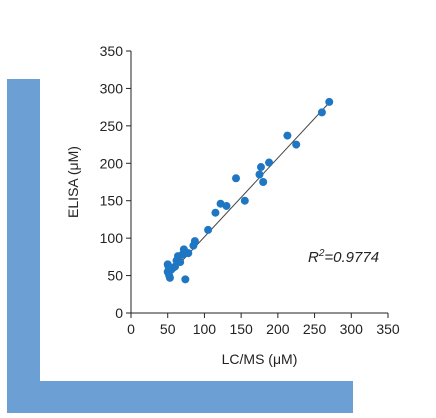  Describe the element at coordinates (23, 246) in the screenshot. I see `frame-left-bar` at that location.